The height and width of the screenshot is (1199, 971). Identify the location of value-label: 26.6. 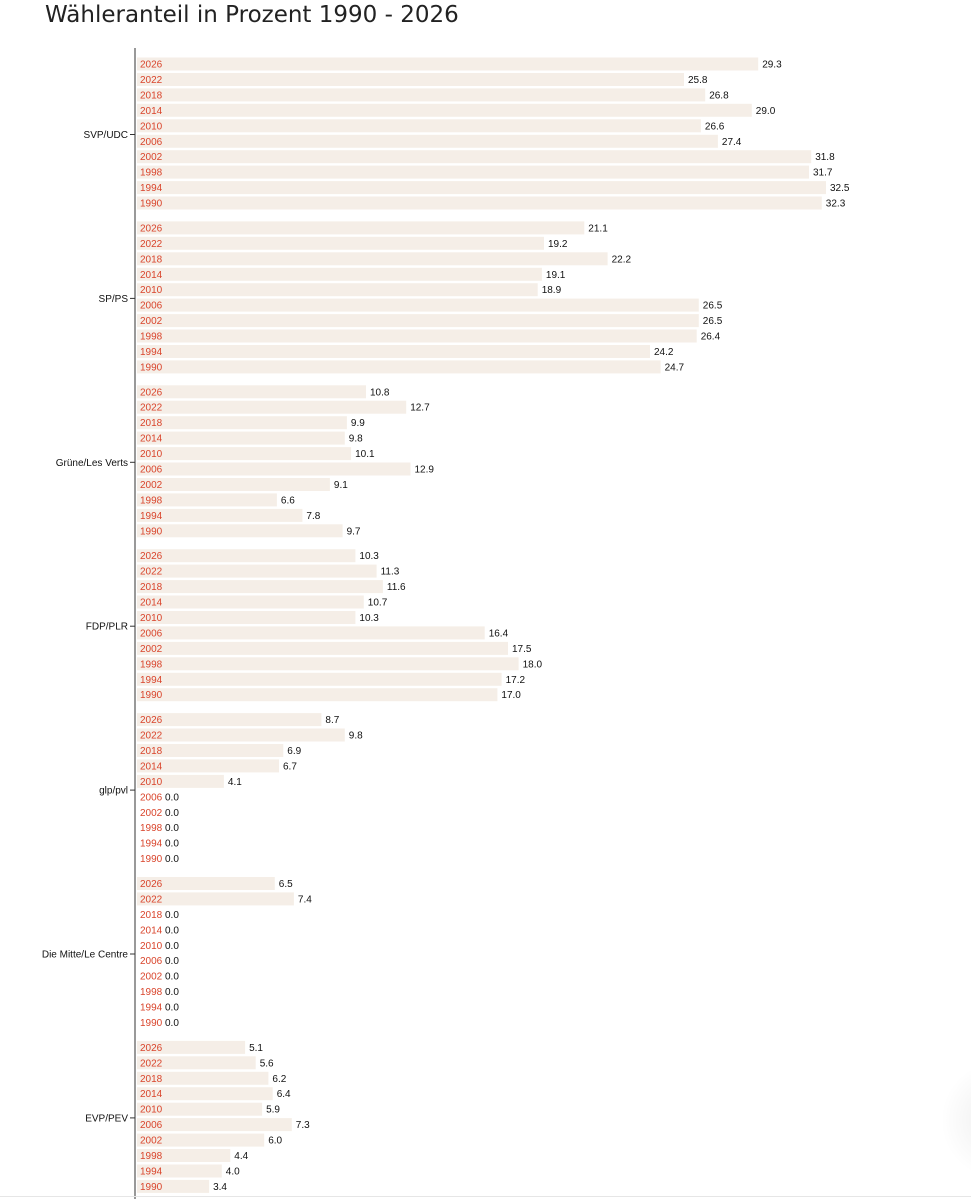
(715, 126).